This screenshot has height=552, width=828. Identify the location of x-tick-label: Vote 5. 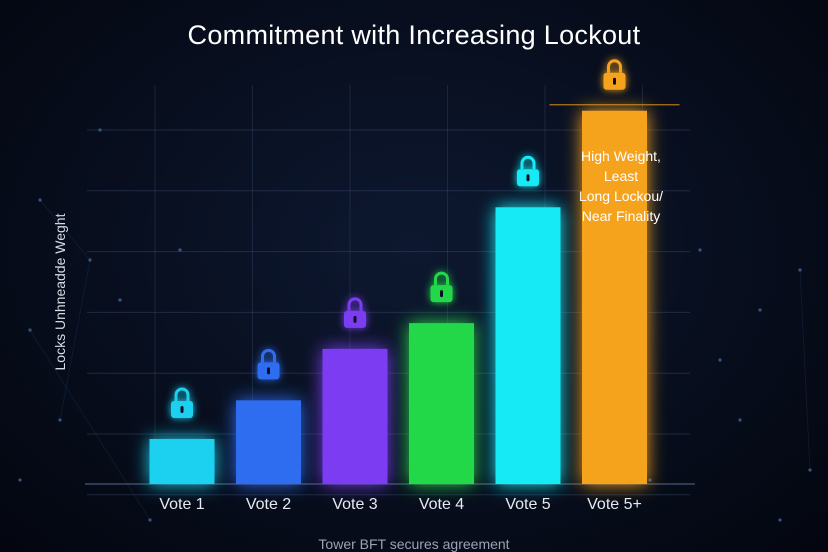
(527, 504).